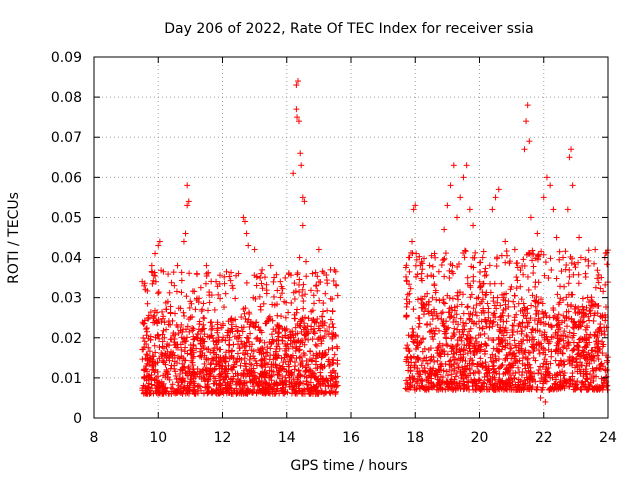 The image size is (640, 480). I want to click on y-tick-label: 0.05, so click(66, 218).